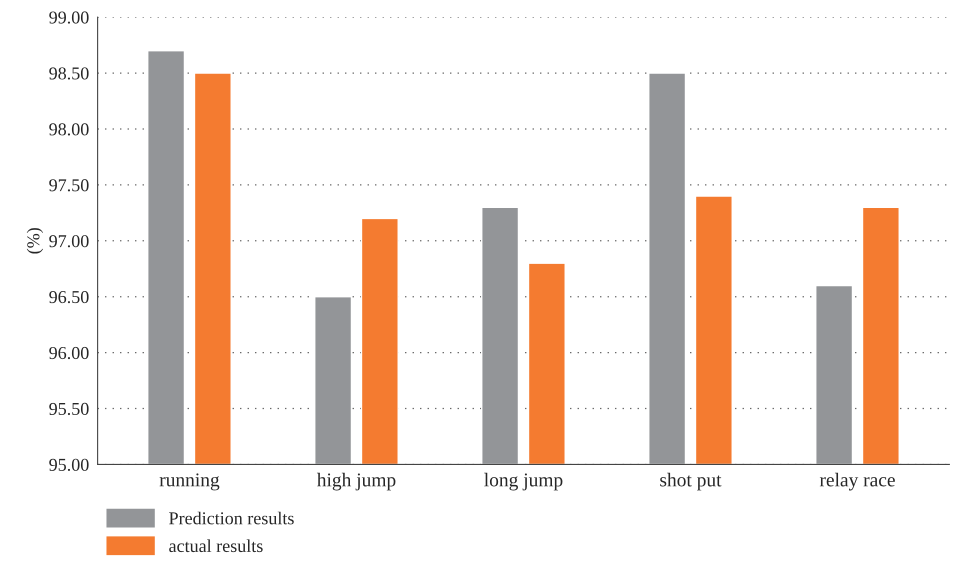 The width and height of the screenshot is (957, 572). What do you see at coordinates (69, 297) in the screenshot?
I see `y-tick-label: 96.50` at bounding box center [69, 297].